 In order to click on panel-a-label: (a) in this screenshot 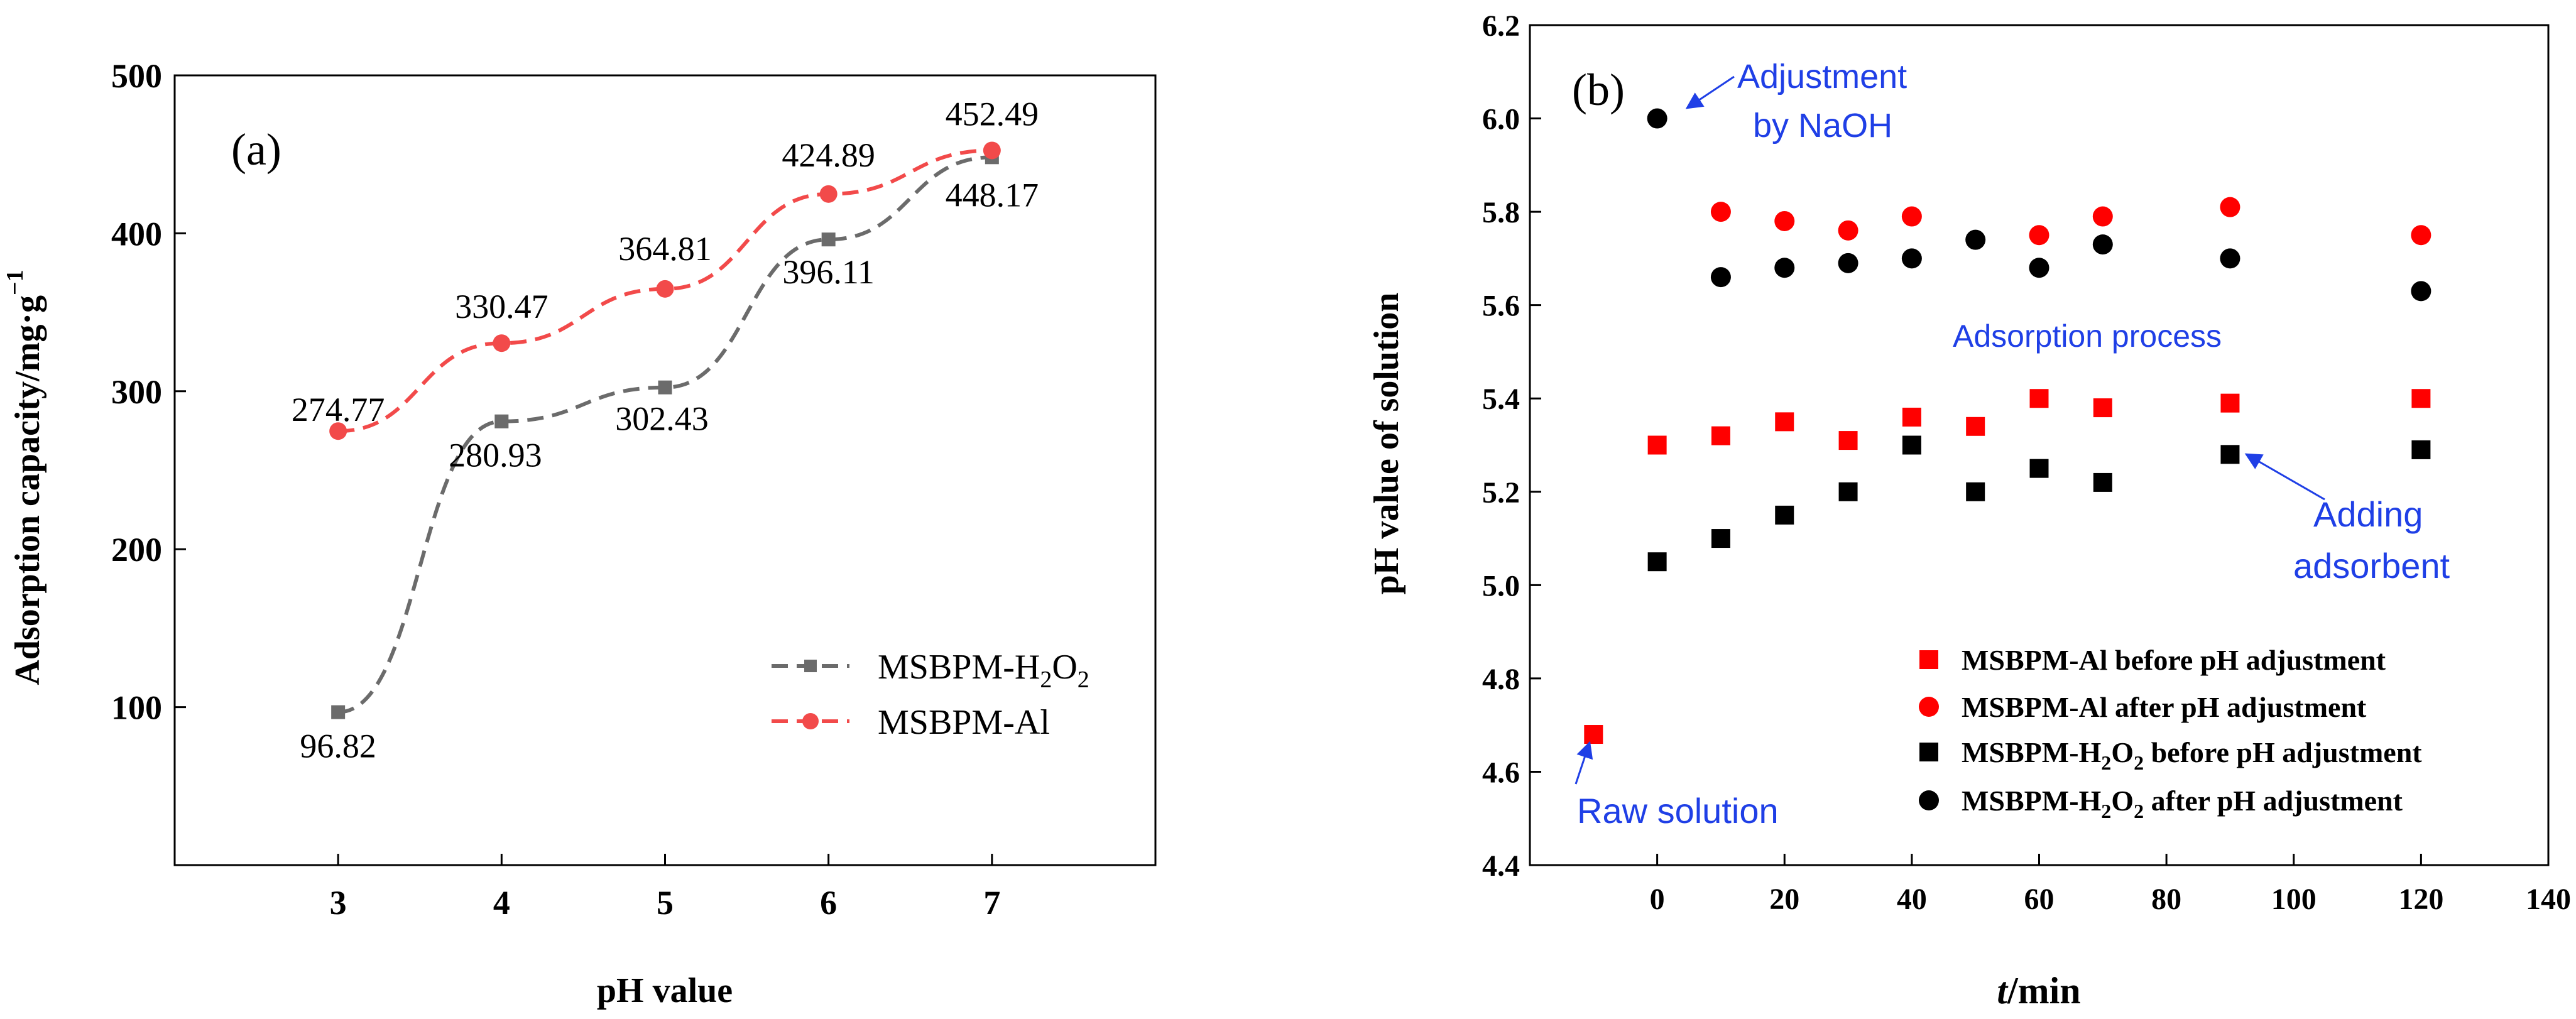, I will do `click(256, 149)`.